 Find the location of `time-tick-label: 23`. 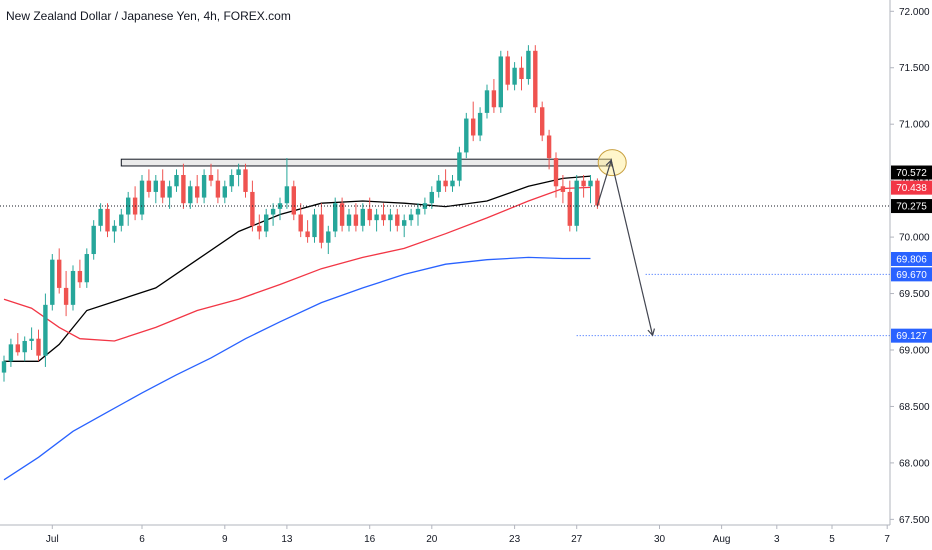

time-tick-label: 23 is located at coordinates (515, 539).